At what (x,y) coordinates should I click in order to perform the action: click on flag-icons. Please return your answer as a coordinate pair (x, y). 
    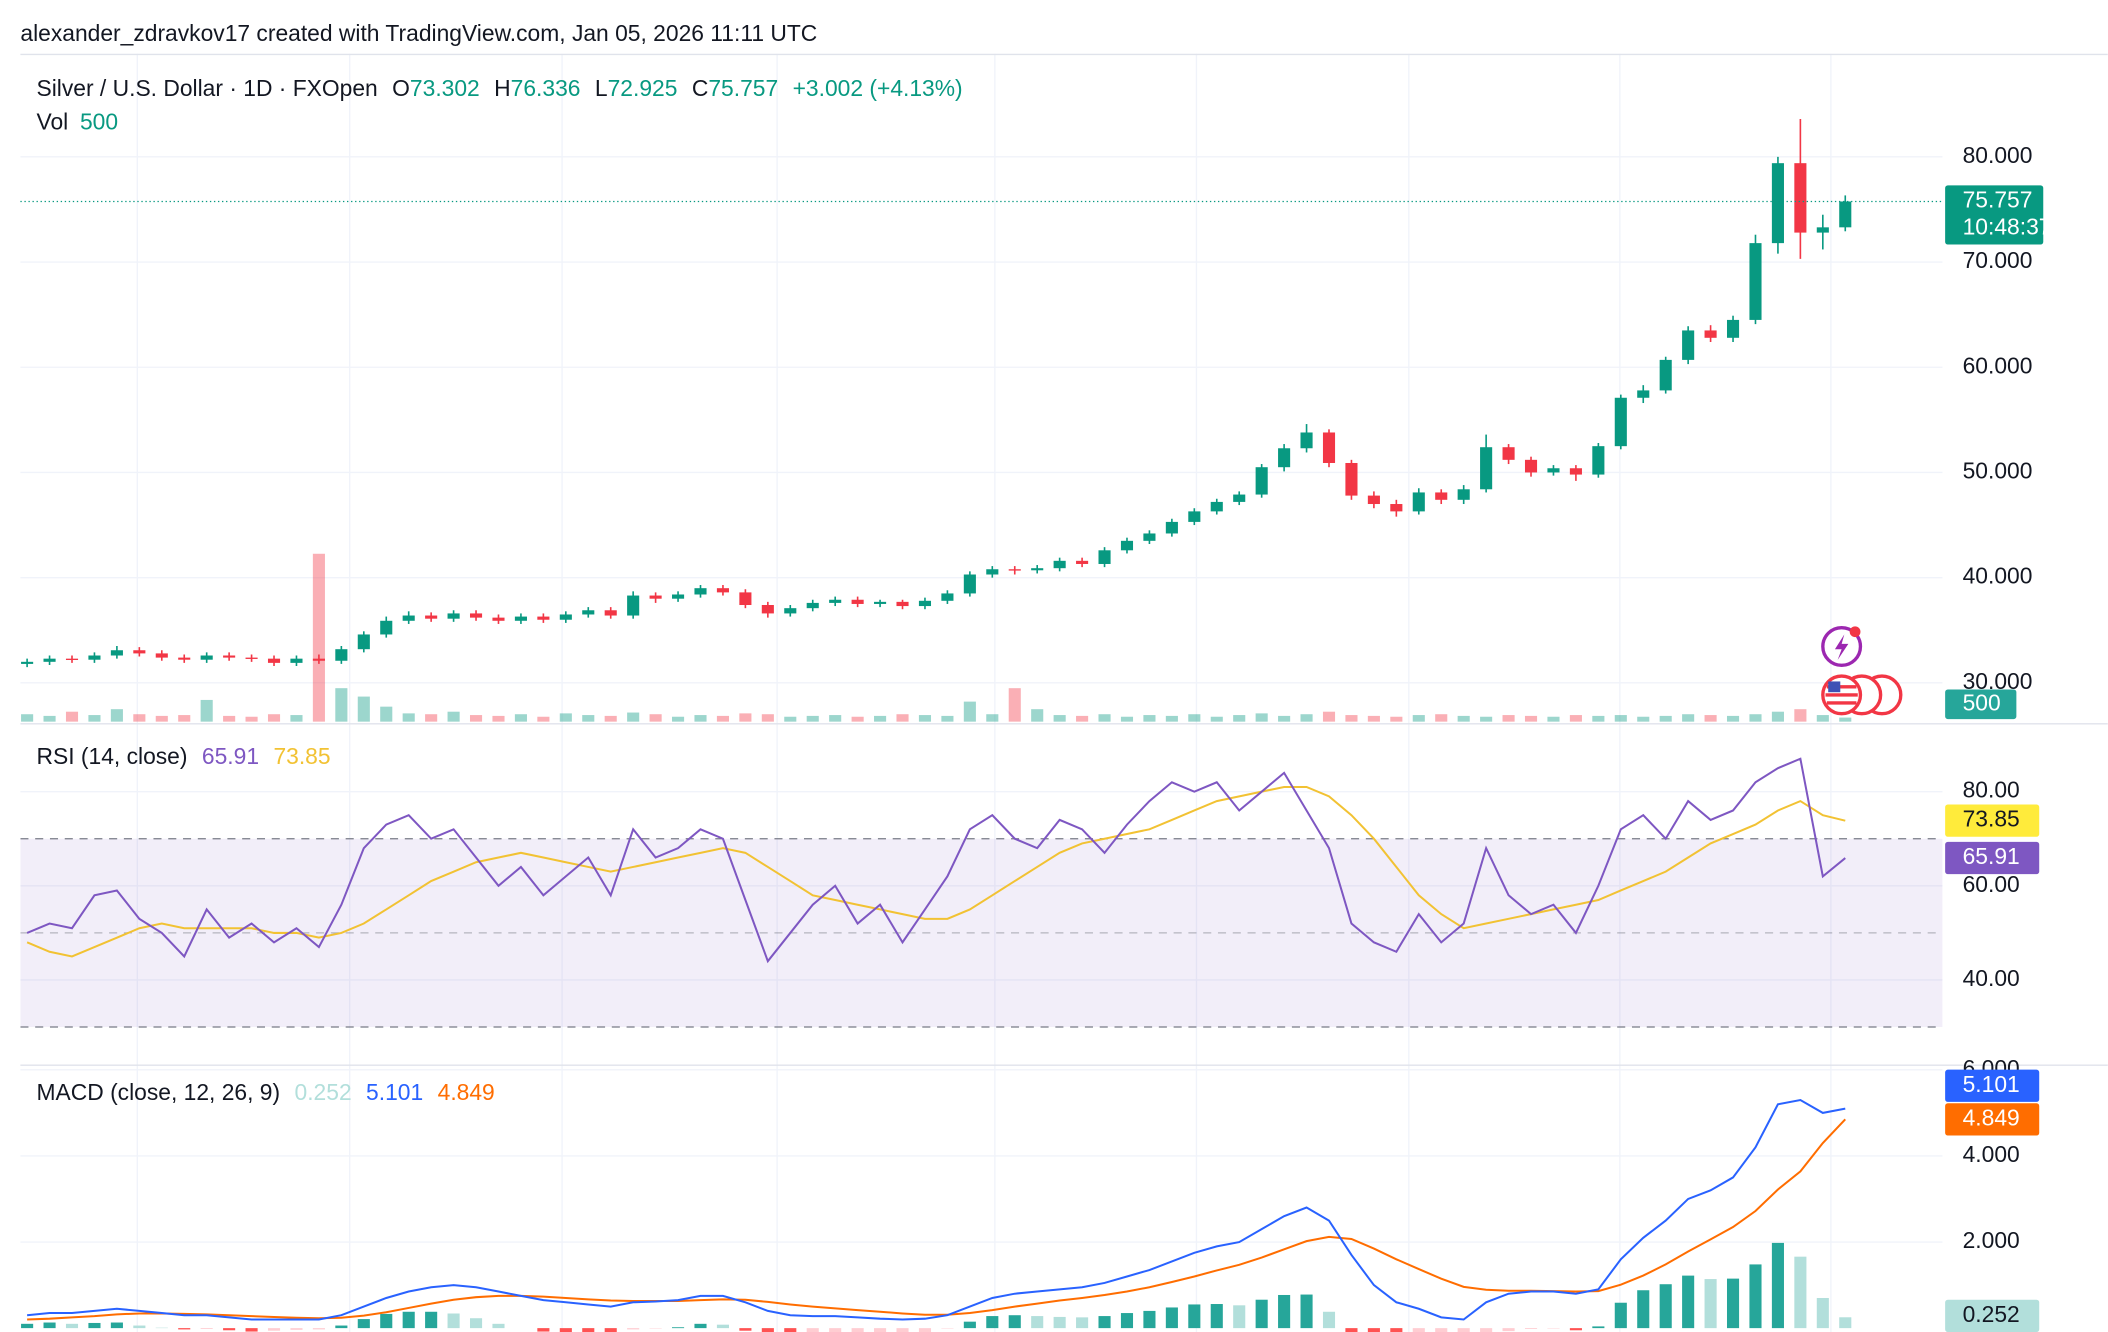
    Looking at the image, I should click on (1862, 695).